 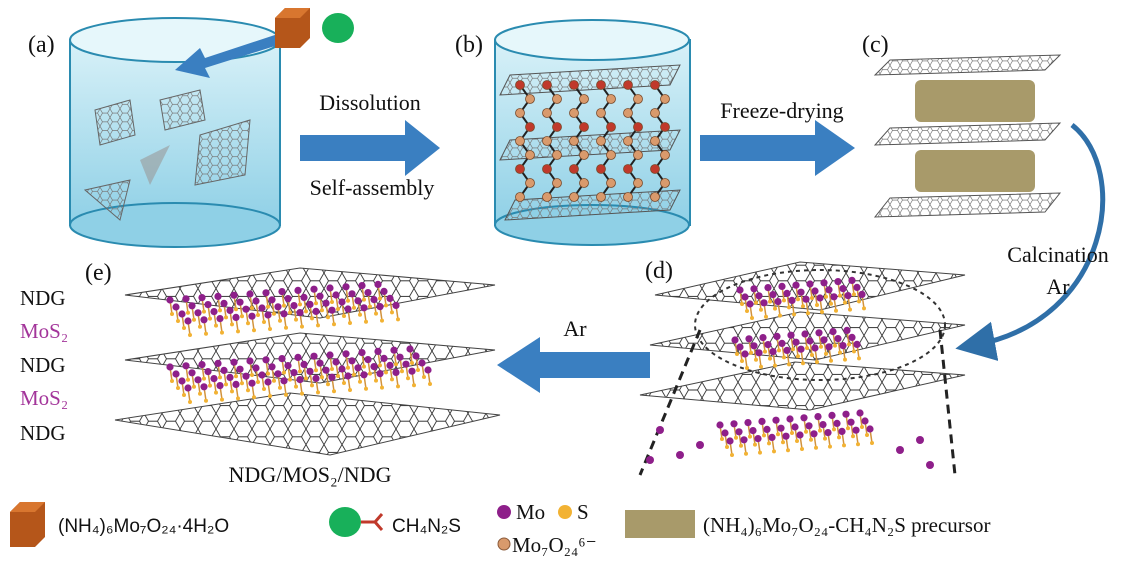 I want to click on beaker-a, so click(x=175, y=132).